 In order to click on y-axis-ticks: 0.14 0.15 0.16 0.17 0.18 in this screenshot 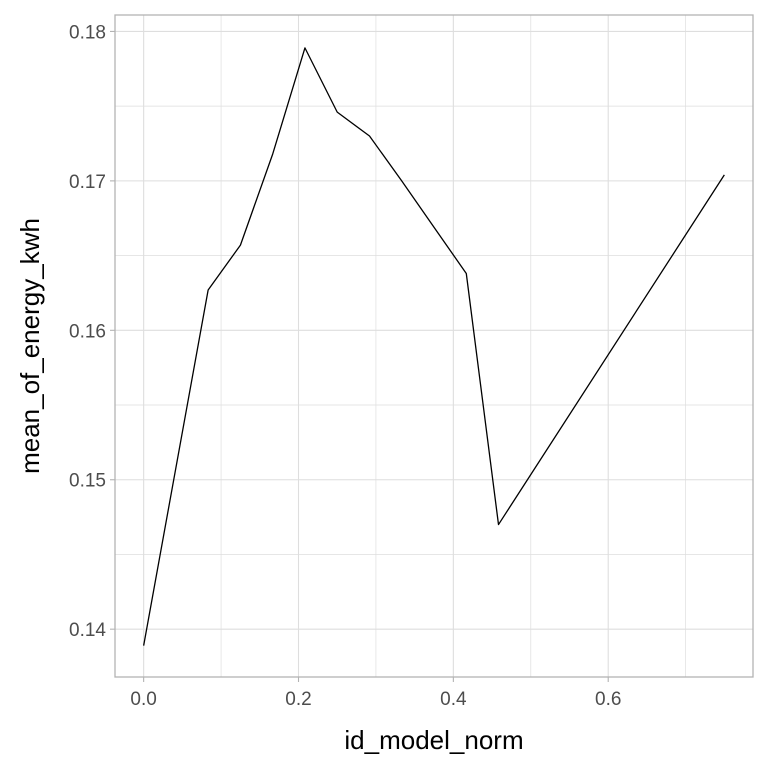, I will do `click(92, 331)`.